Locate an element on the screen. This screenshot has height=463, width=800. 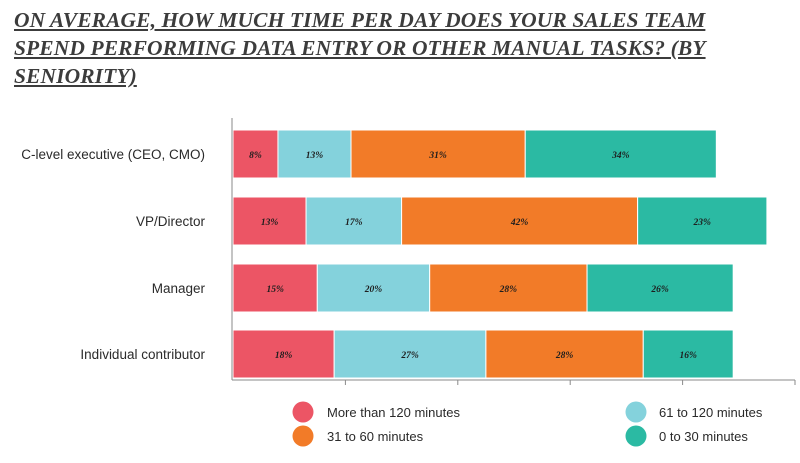
data-label: 23% is located at coordinates (702, 223).